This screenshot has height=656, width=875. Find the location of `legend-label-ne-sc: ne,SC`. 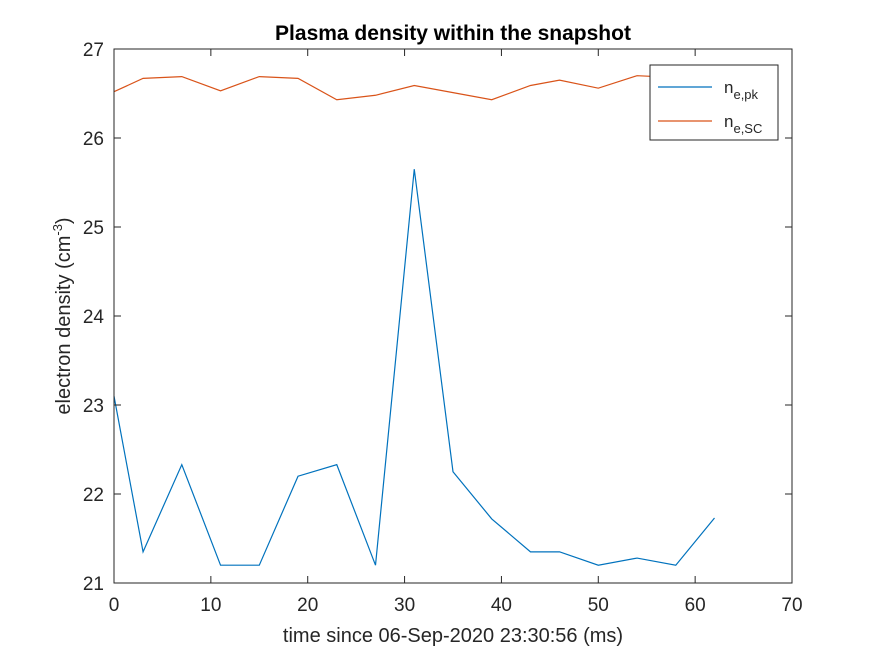

legend-label-ne-sc: ne,SC is located at coordinates (743, 124).